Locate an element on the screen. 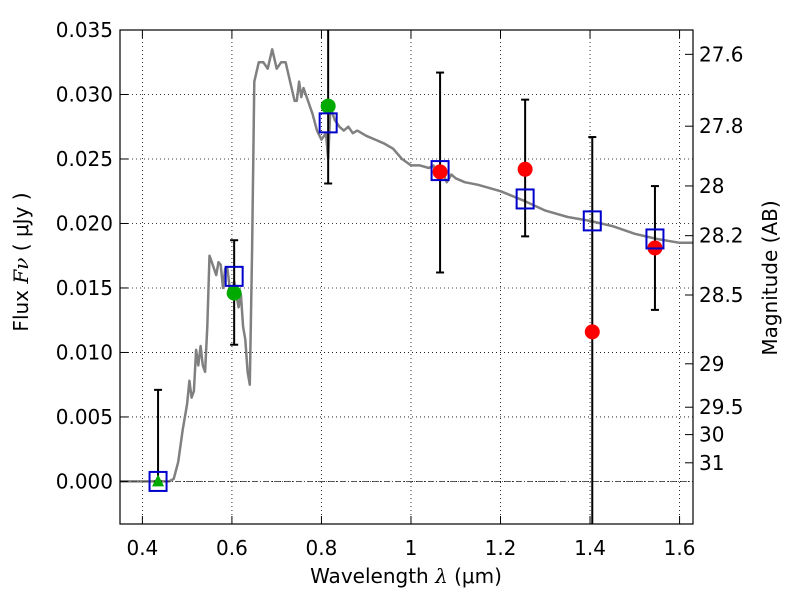  y2-tick-label: 29.5 is located at coordinates (721, 407).